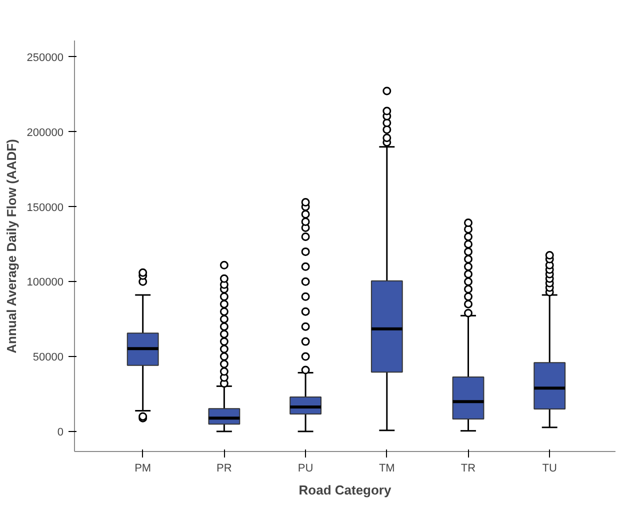 This screenshot has height=506, width=630. What do you see at coordinates (468, 468) in the screenshot?
I see `x-tick-label: TR` at bounding box center [468, 468].